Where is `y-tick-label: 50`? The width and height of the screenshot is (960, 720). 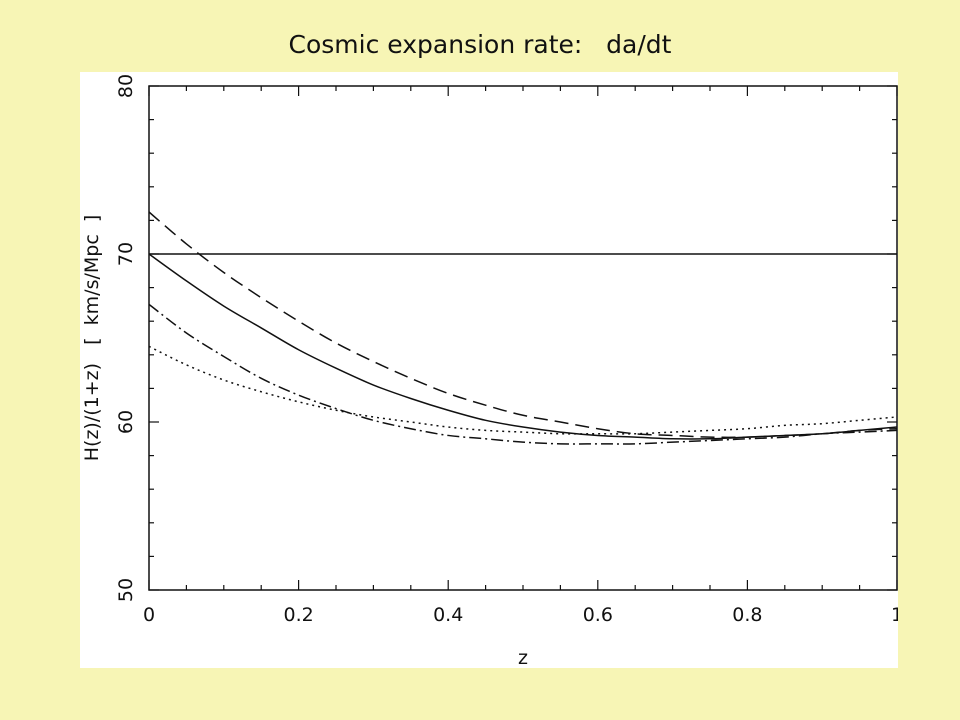
y-tick-label: 50 is located at coordinates (126, 590).